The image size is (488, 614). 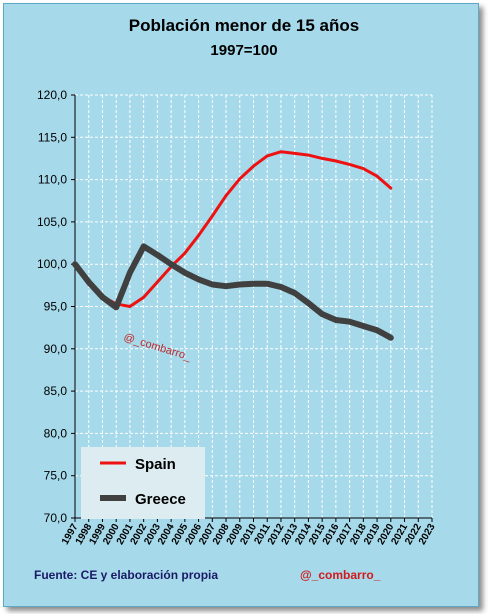 I want to click on legend-label-greece: Greece, so click(x=160, y=499).